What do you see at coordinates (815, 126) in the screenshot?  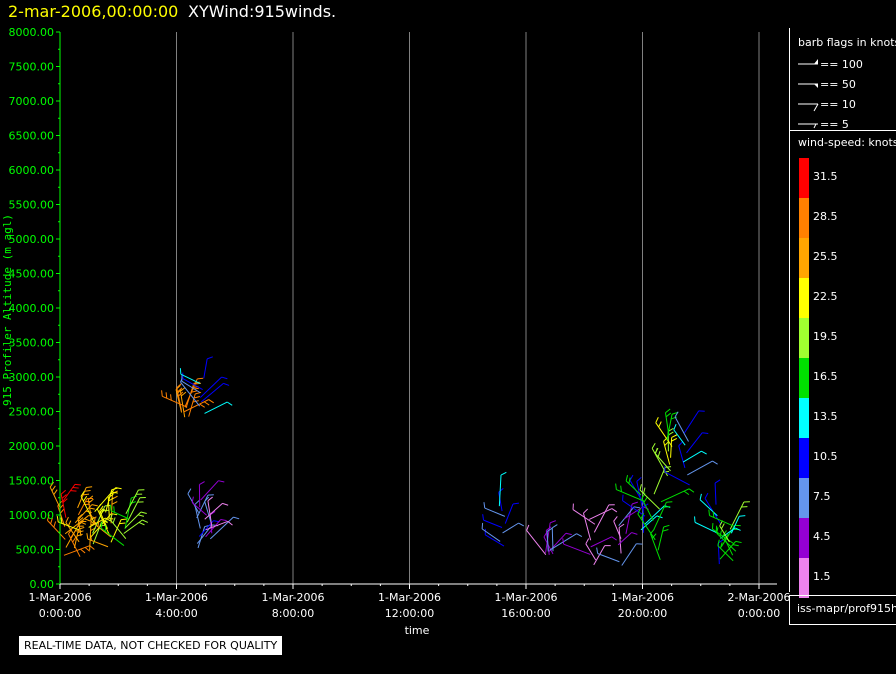 I see `barb-legend-flag` at bounding box center [815, 126].